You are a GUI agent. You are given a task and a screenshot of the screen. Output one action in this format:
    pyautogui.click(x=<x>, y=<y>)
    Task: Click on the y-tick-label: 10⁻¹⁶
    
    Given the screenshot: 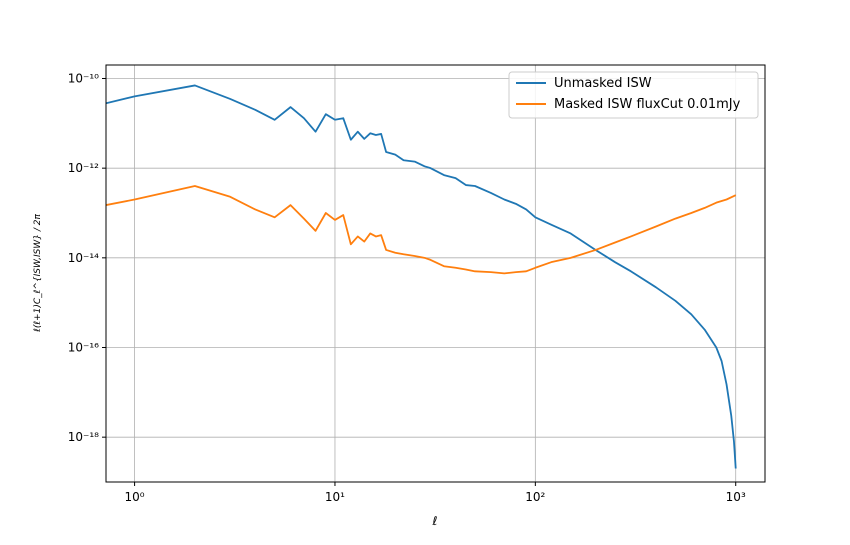 What is the action you would take?
    pyautogui.click(x=83, y=347)
    